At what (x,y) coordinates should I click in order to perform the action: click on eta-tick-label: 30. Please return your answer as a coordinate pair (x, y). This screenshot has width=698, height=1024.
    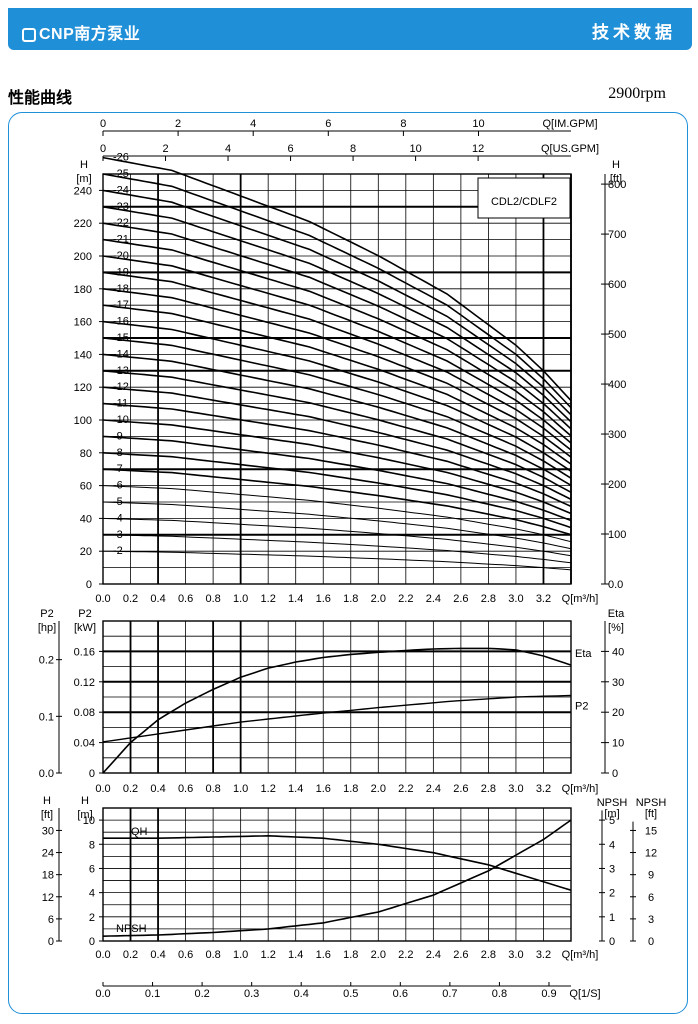
    Looking at the image, I should click on (618, 683).